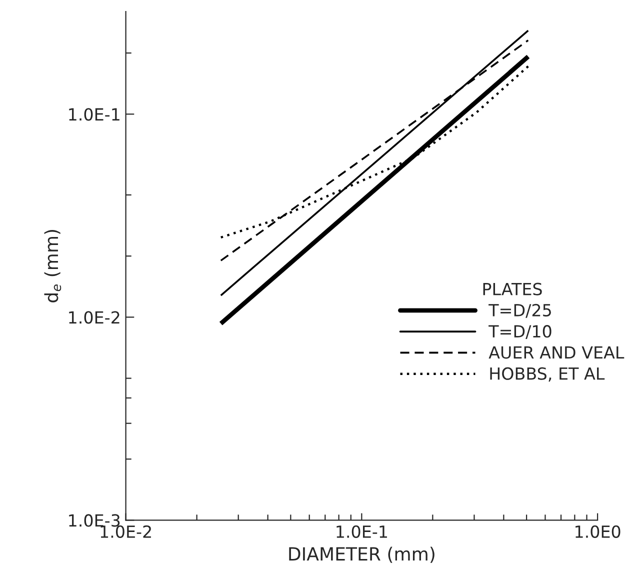  I want to click on legend-title: PLATES, so click(512, 289).